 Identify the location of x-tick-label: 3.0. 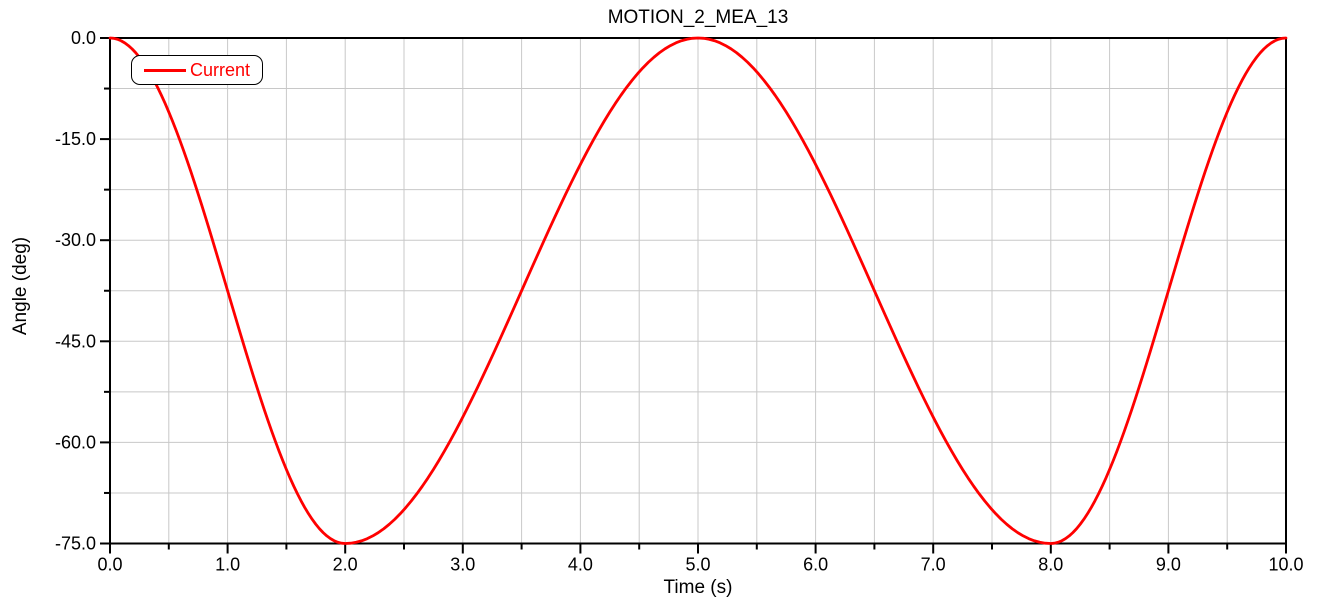
(462, 565).